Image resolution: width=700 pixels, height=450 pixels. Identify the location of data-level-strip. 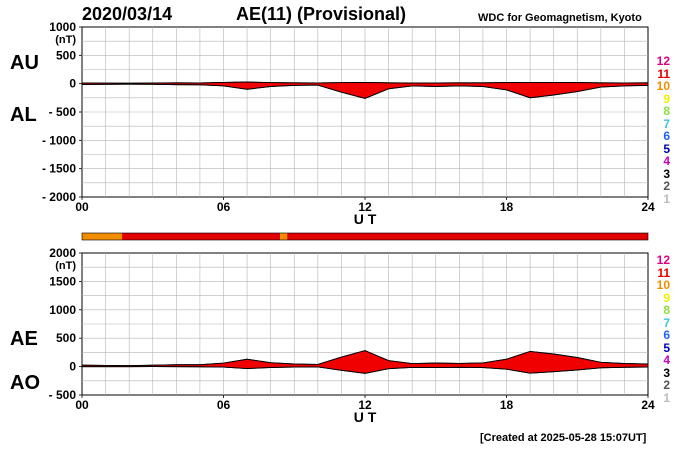
(365, 236).